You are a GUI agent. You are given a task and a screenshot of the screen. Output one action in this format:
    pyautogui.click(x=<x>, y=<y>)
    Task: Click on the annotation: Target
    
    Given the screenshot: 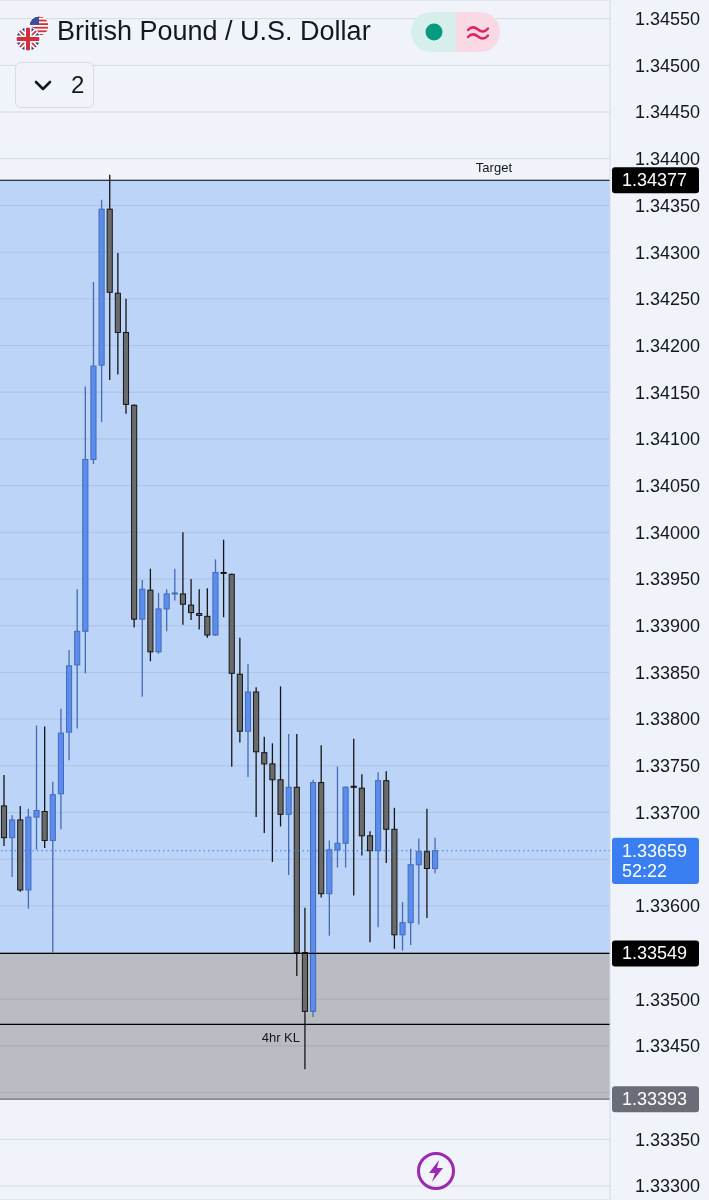 What is the action you would take?
    pyautogui.click(x=493, y=168)
    